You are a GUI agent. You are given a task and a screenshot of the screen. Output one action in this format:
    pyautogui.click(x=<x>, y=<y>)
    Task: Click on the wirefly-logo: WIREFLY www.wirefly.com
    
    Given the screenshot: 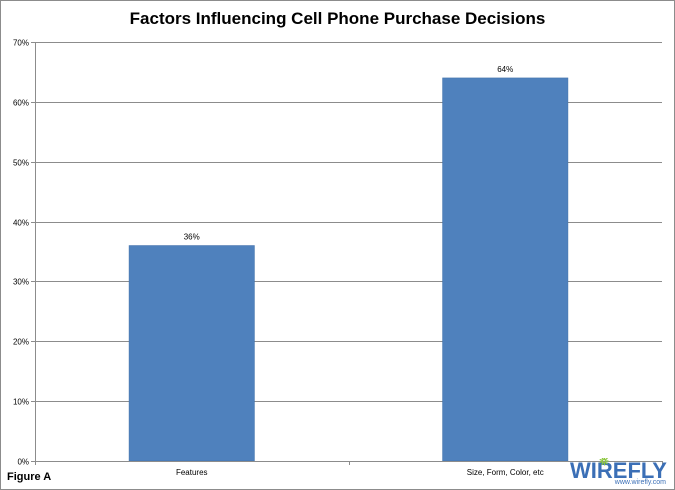 What is the action you would take?
    pyautogui.click(x=620, y=472)
    